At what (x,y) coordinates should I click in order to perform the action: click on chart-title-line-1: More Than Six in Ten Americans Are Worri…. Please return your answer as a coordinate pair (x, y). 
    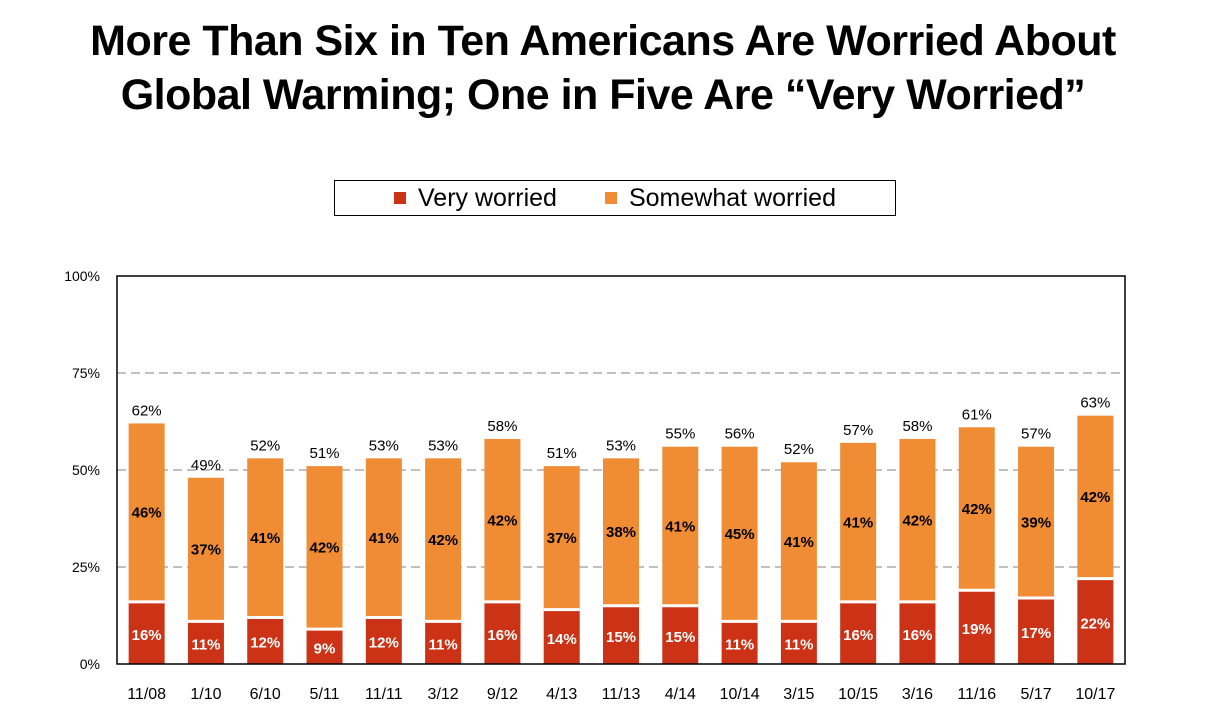
    Looking at the image, I should click on (603, 41).